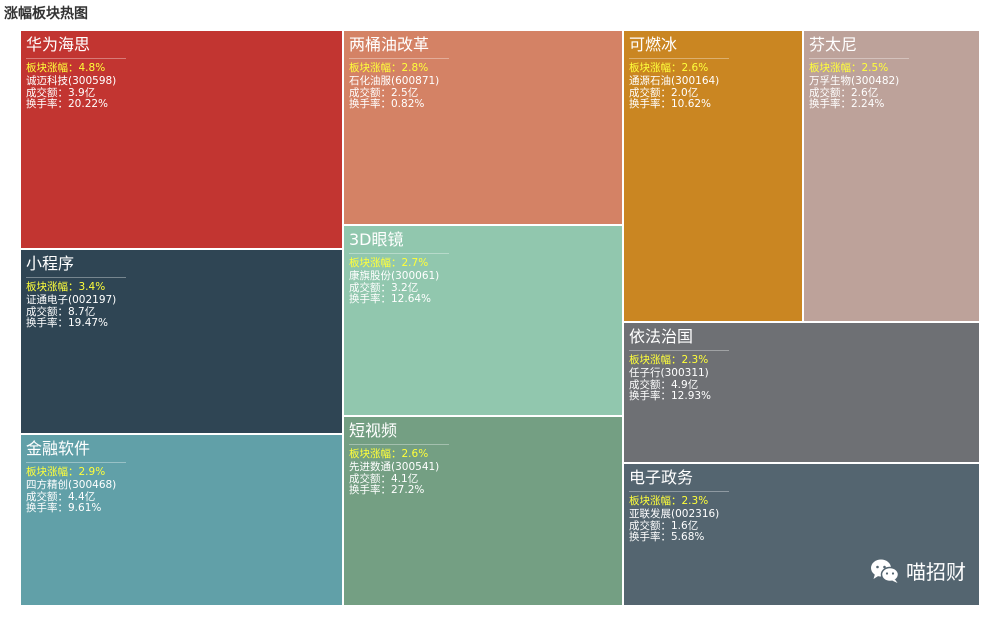 The height and width of the screenshot is (618, 1000). What do you see at coordinates (415, 68) in the screenshot?
I see `change-value: 2.8%` at bounding box center [415, 68].